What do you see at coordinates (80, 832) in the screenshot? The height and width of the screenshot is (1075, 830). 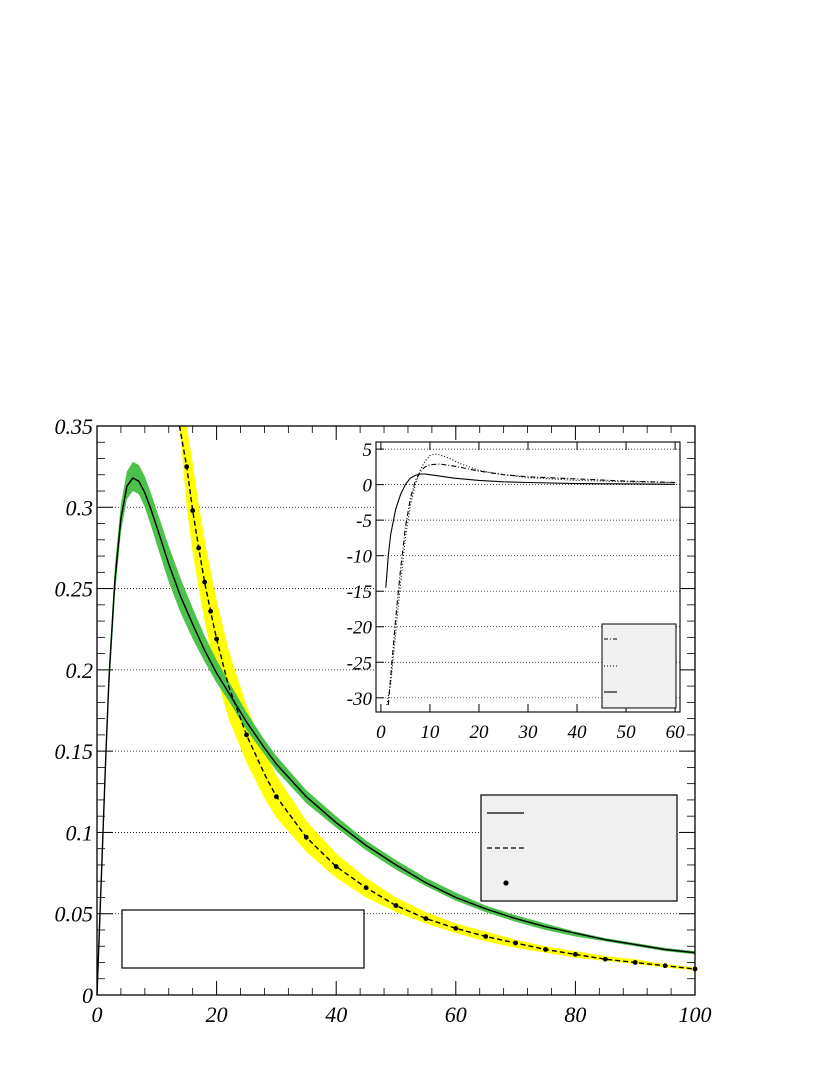 I see `main-y-tick-label: 0.1` at bounding box center [80, 832].